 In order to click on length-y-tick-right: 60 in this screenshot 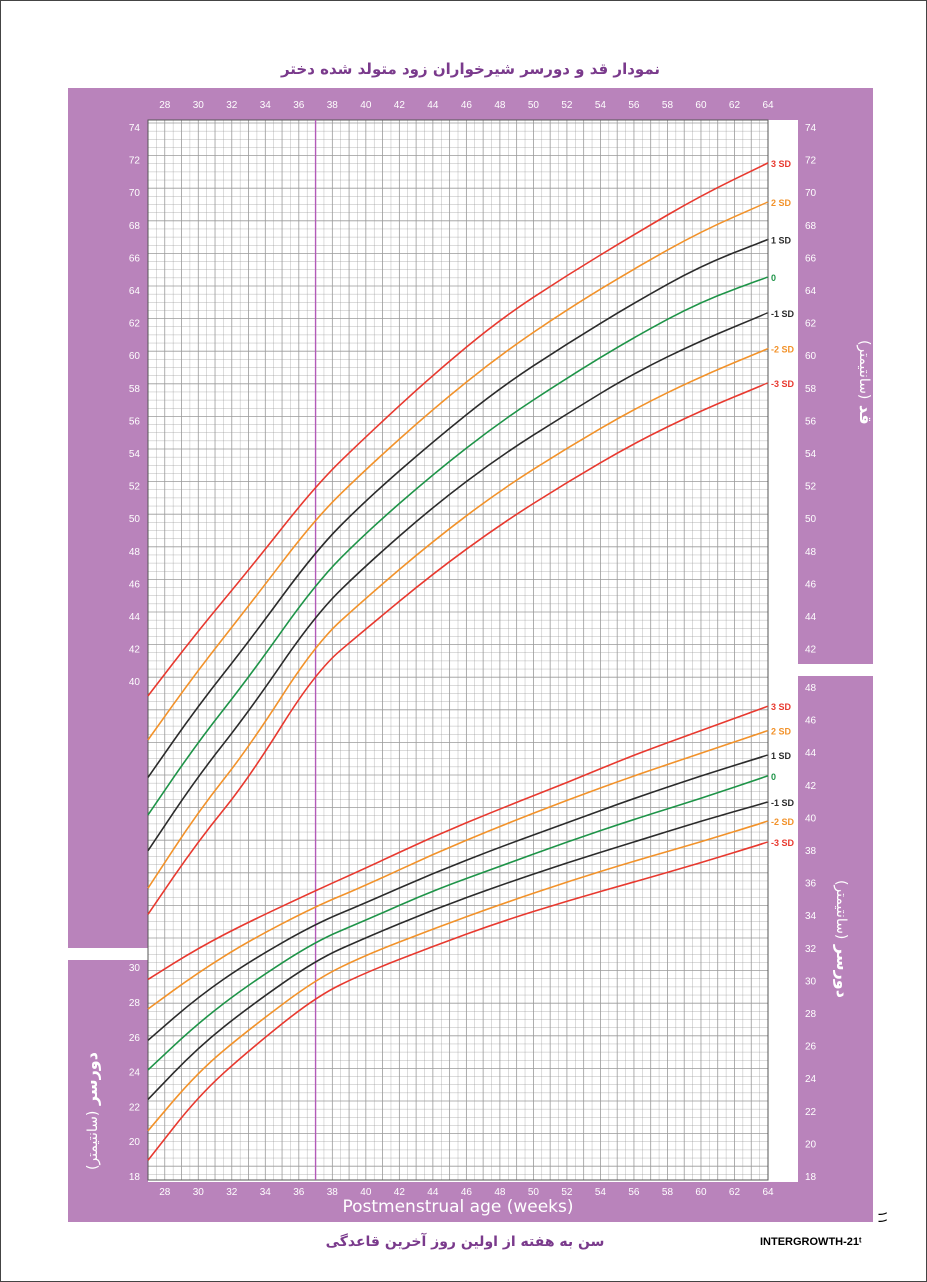, I will do `click(811, 356)`.